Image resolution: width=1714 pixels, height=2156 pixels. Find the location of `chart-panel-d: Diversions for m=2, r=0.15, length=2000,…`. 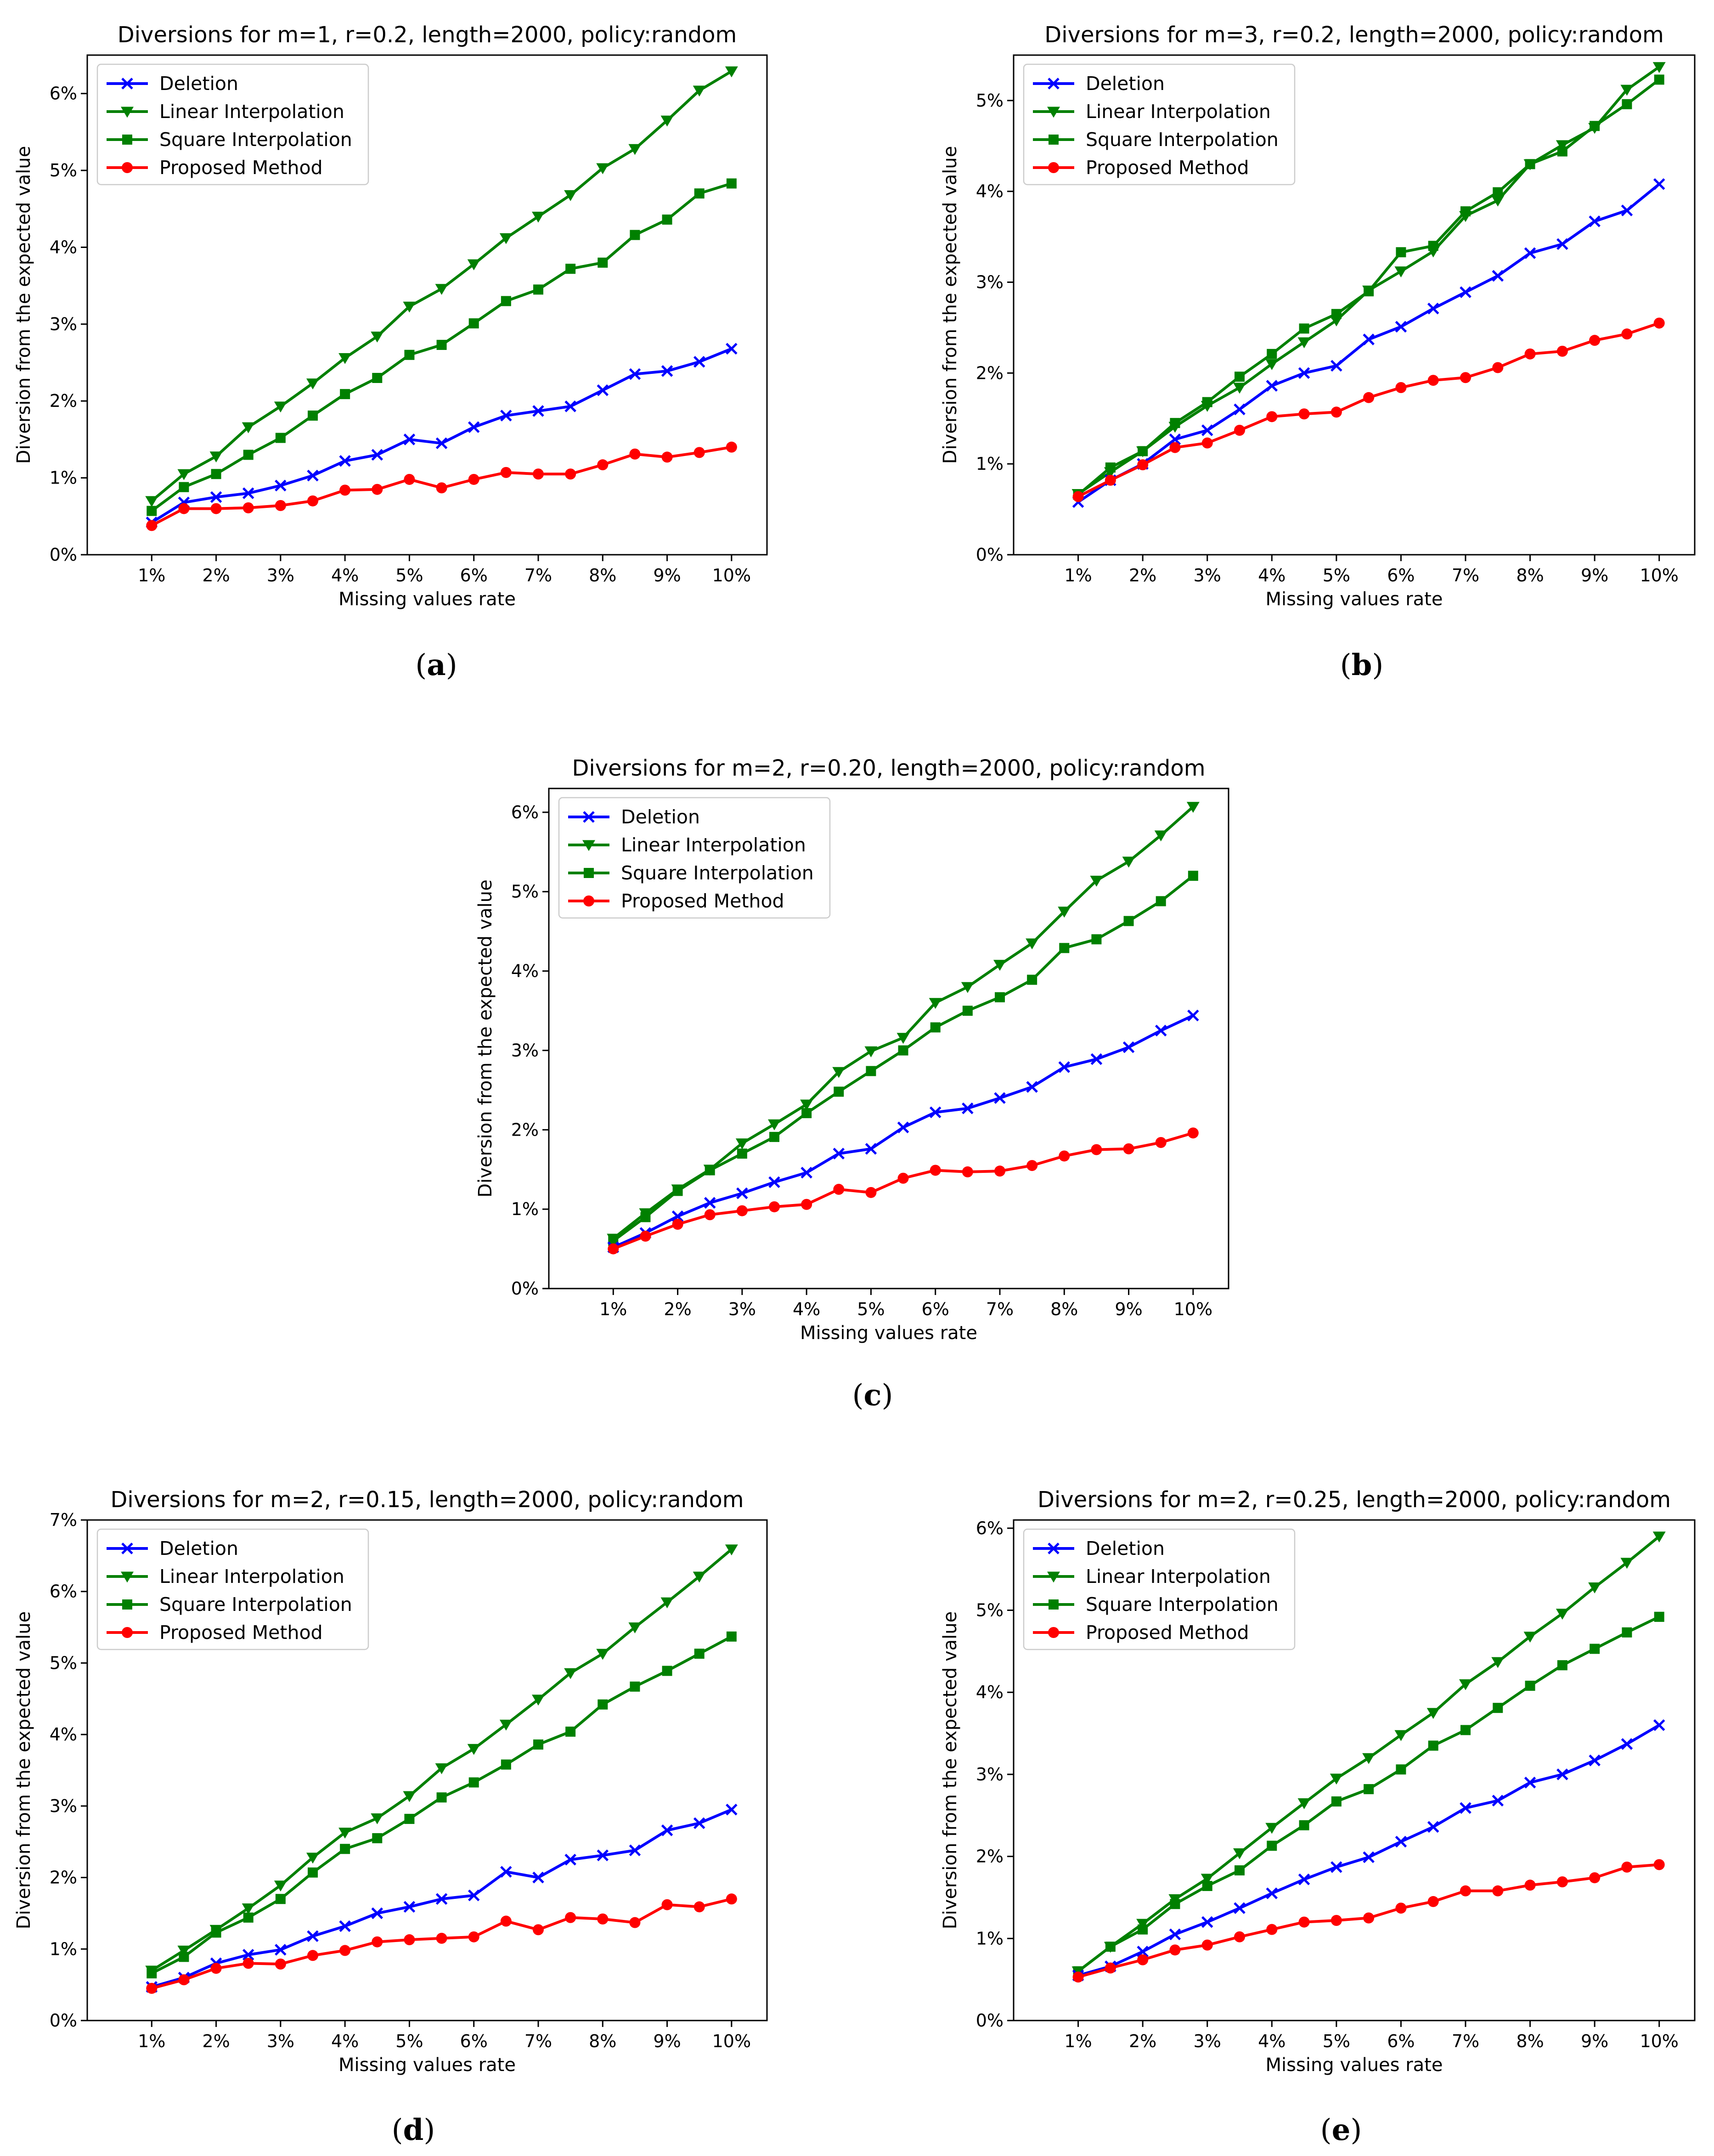

chart-panel-d: Diversions for m=2, r=0.15, length=2000,… is located at coordinates (390, 1817).